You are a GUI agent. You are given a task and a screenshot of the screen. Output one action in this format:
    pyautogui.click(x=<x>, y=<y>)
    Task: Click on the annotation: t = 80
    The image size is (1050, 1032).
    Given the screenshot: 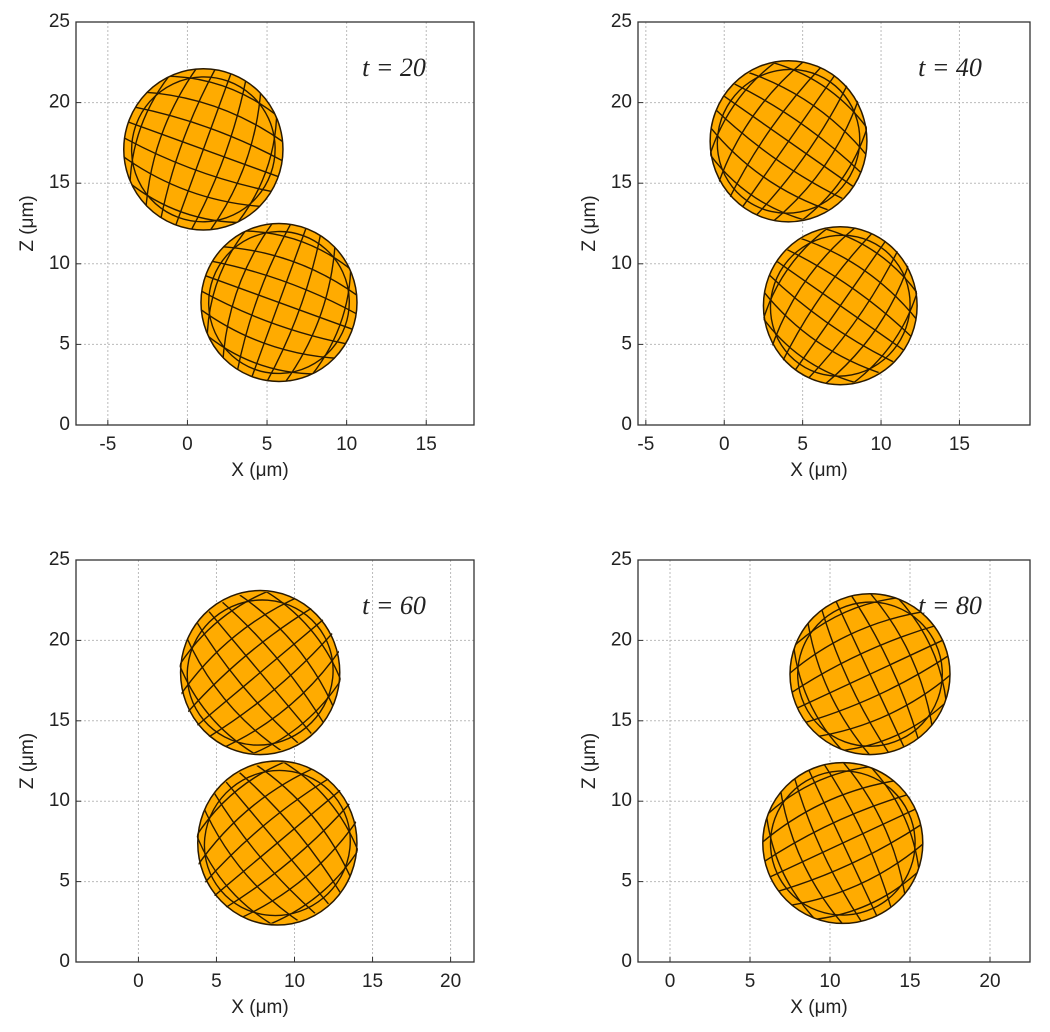 What is the action you would take?
    pyautogui.click(x=950, y=605)
    